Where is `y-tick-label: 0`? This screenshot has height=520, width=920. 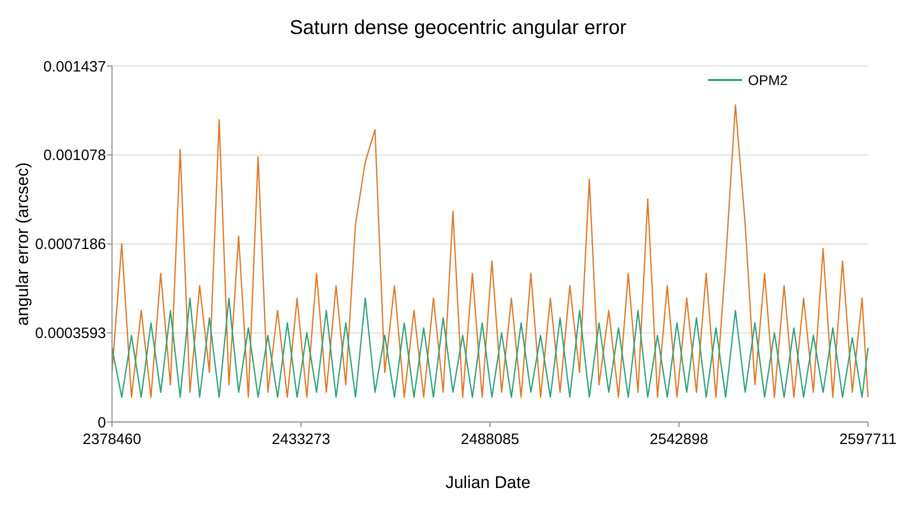 y-tick-label: 0 is located at coordinates (102, 423).